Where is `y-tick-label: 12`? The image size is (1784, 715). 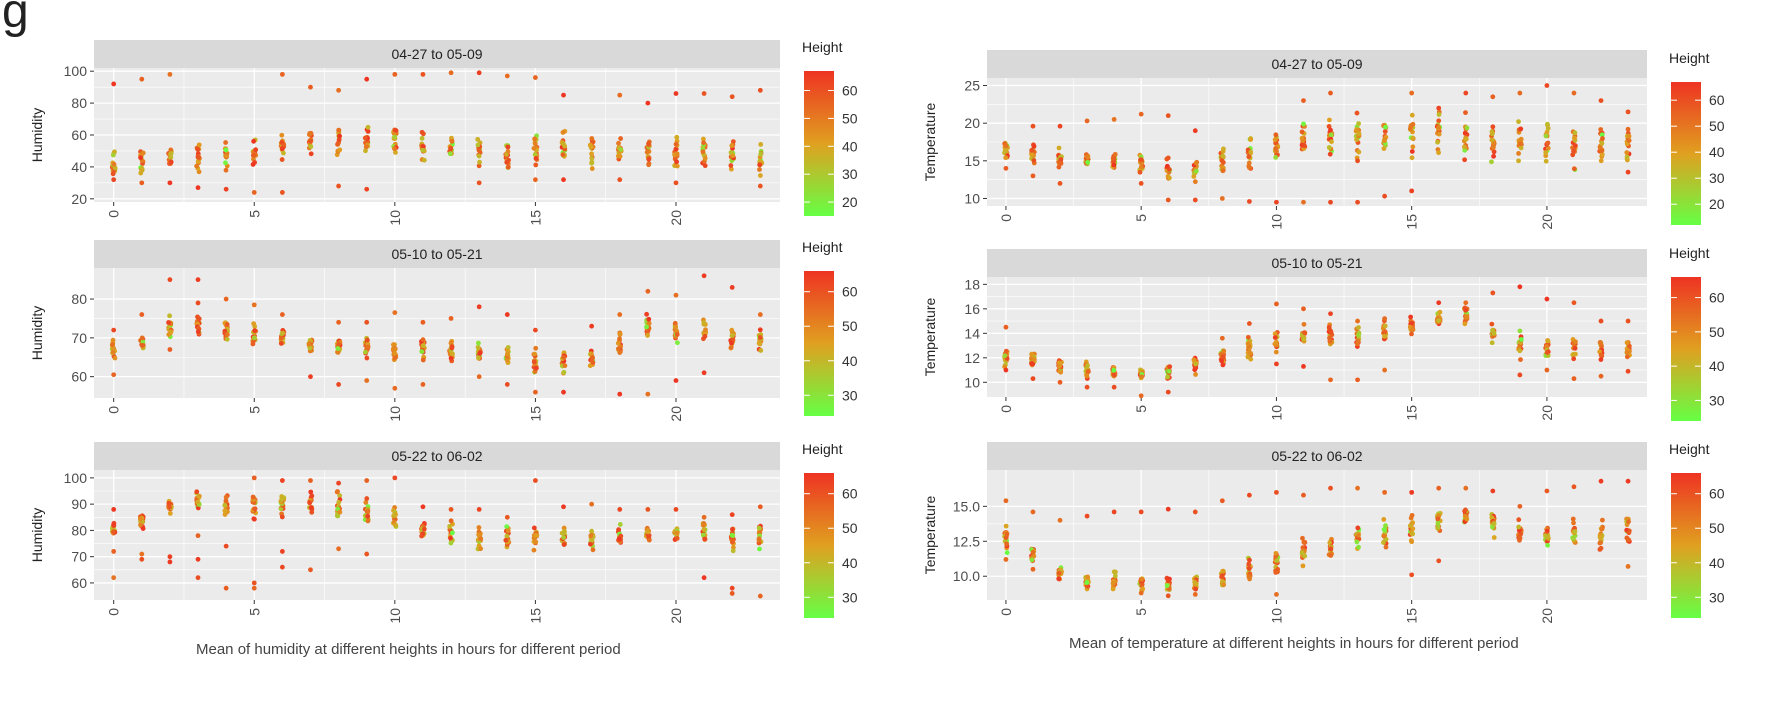
y-tick-label: 12 is located at coordinates (972, 358).